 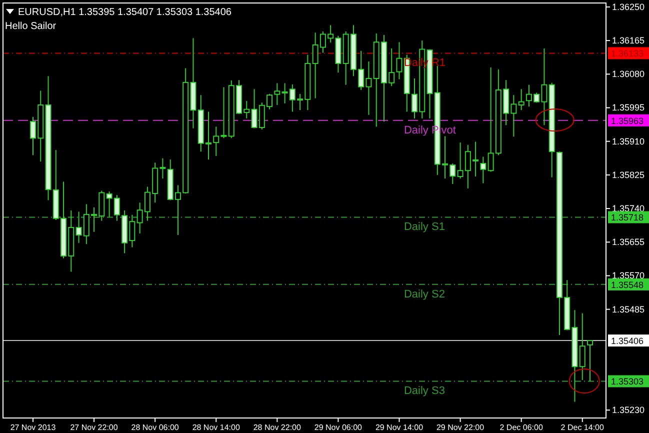 I want to click on y-tick-label: 1.35570, so click(x=628, y=275).